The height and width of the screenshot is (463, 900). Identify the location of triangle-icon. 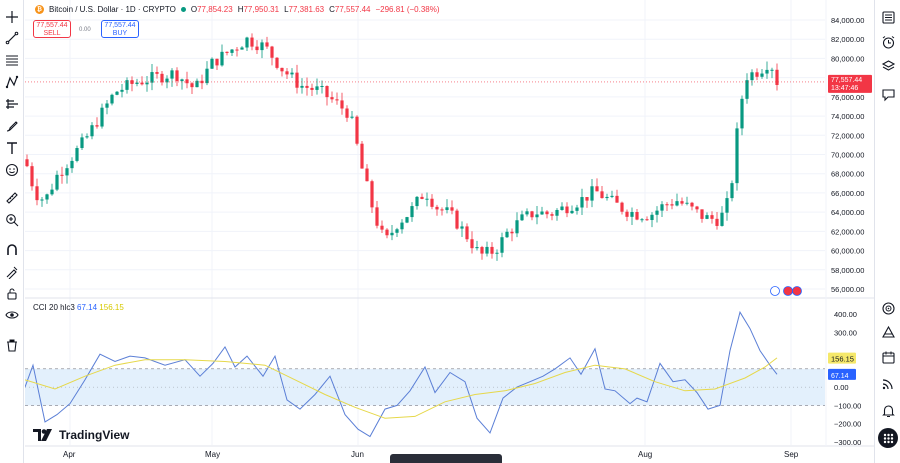
(888, 332).